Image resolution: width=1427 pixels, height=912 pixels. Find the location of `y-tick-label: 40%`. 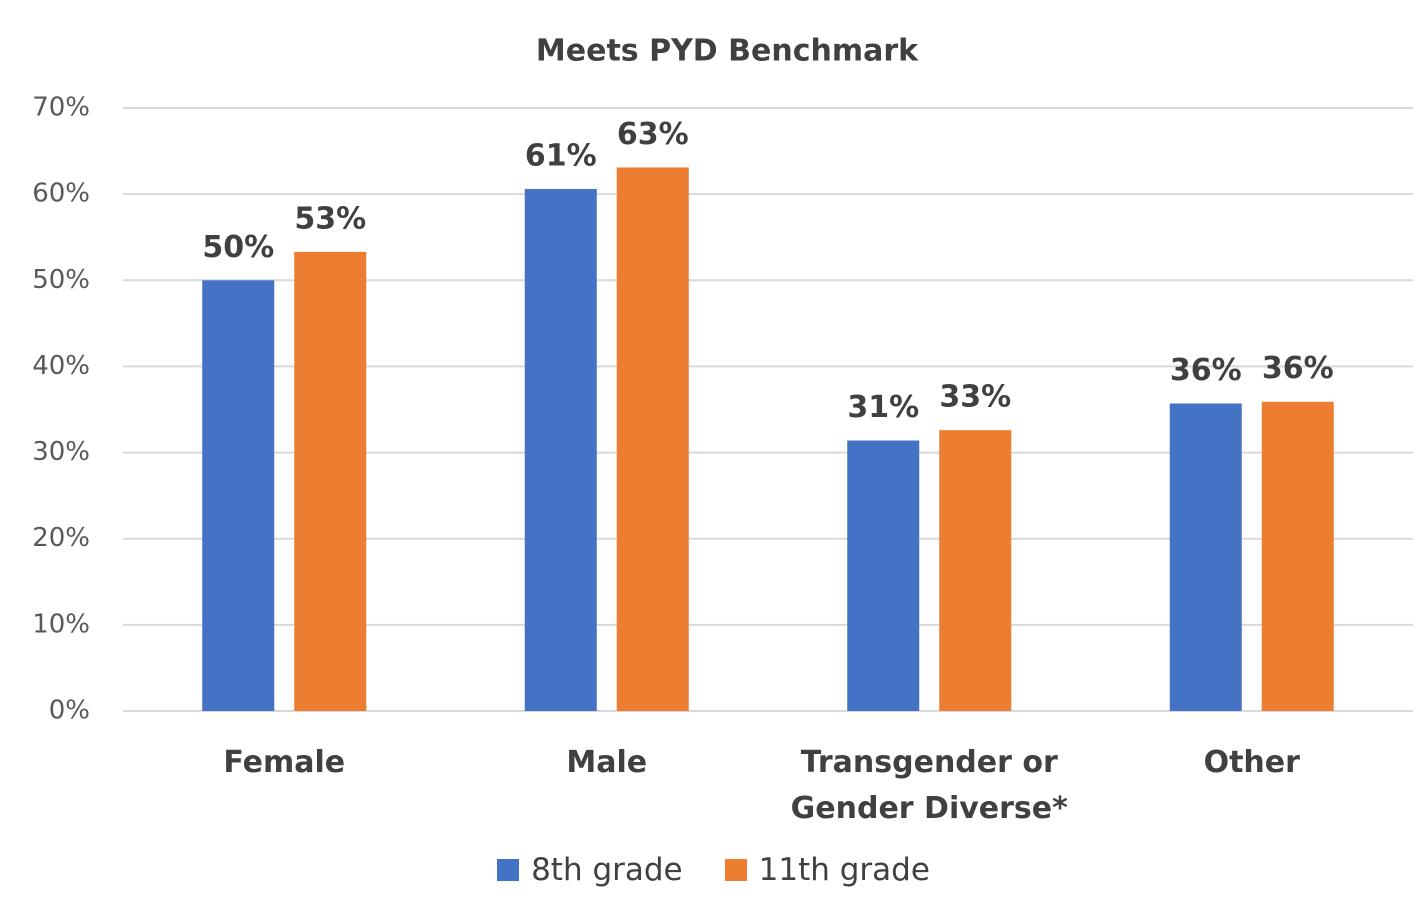

y-tick-label: 40% is located at coordinates (61, 366).